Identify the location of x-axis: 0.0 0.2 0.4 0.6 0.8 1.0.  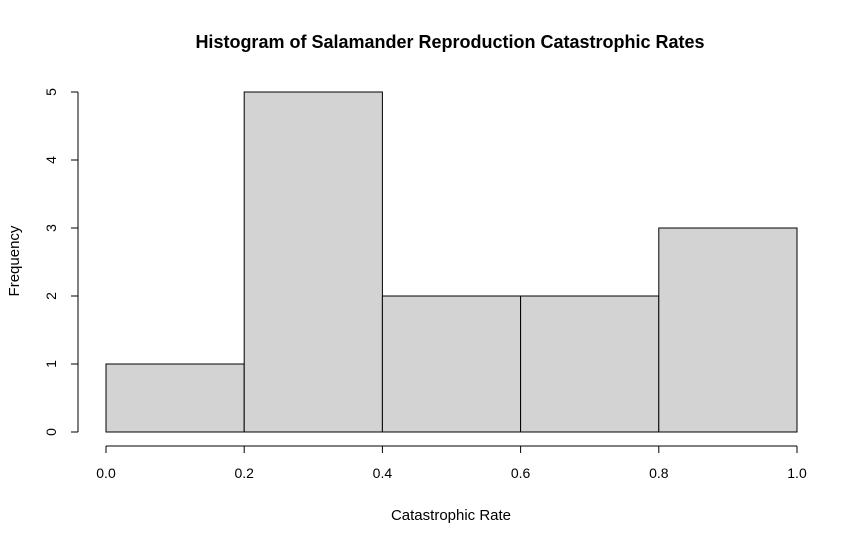
(451, 463).